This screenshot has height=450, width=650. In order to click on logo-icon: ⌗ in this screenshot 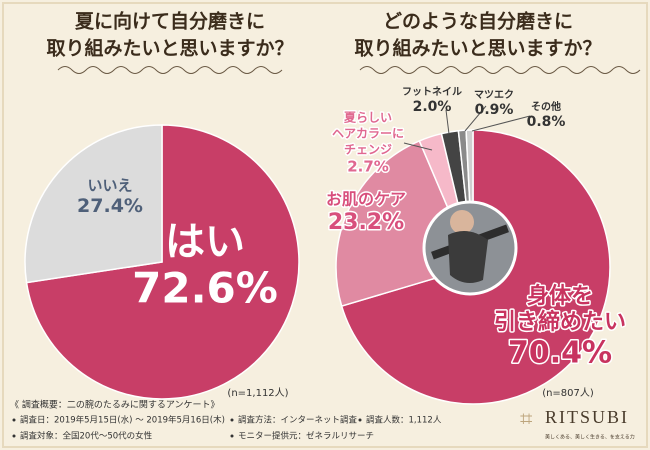, I will do `click(526, 418)`.